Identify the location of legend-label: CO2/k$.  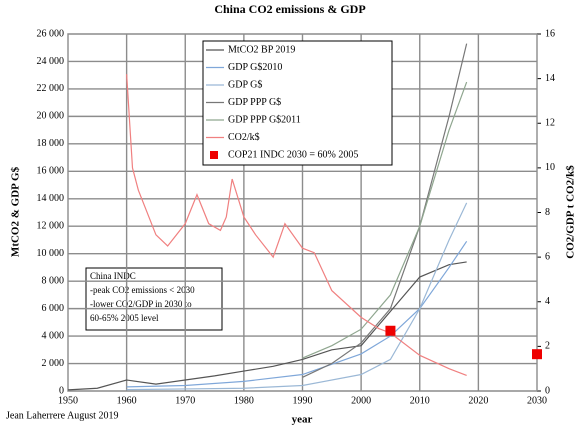
(244, 137).